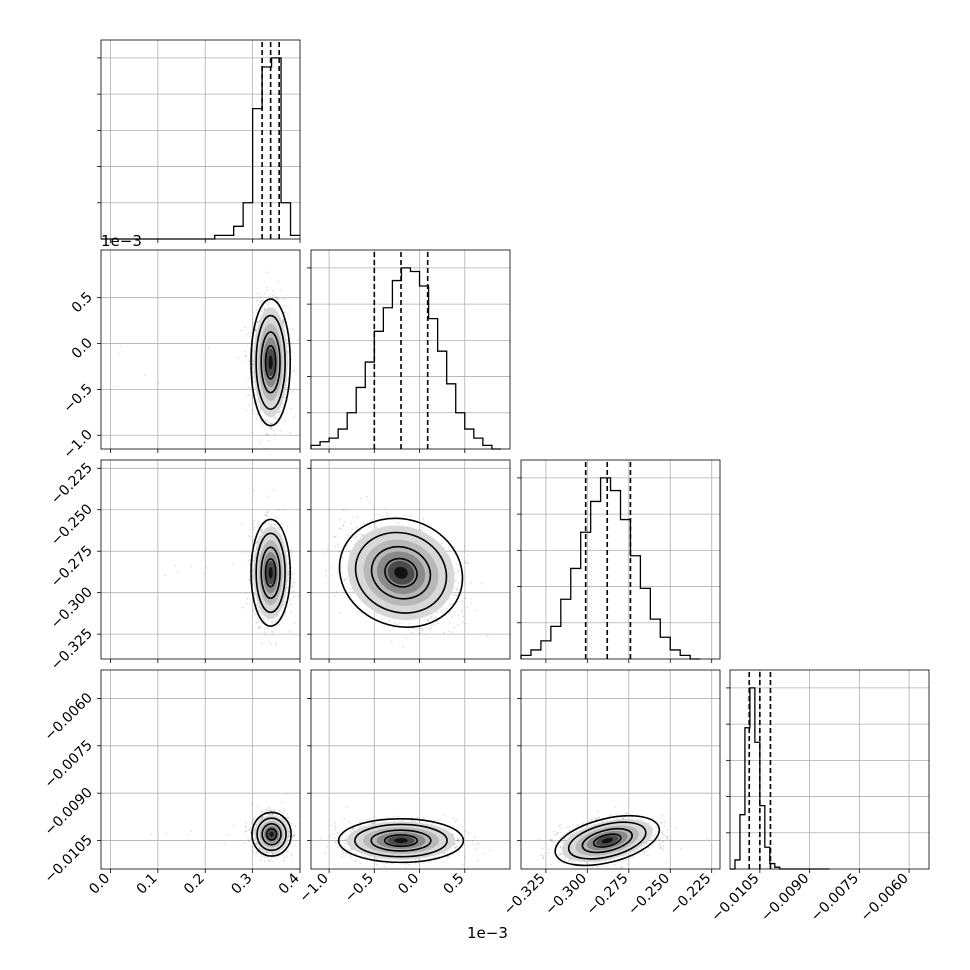 This screenshot has height=970, width=970. What do you see at coordinates (200, 349) in the screenshot?
I see `density-frame` at bounding box center [200, 349].